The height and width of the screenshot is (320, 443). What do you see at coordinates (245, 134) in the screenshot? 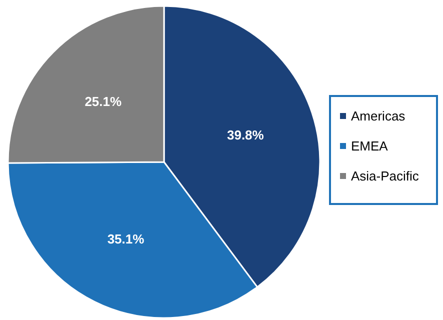
I see `data-label: 39.8%` at bounding box center [245, 134].